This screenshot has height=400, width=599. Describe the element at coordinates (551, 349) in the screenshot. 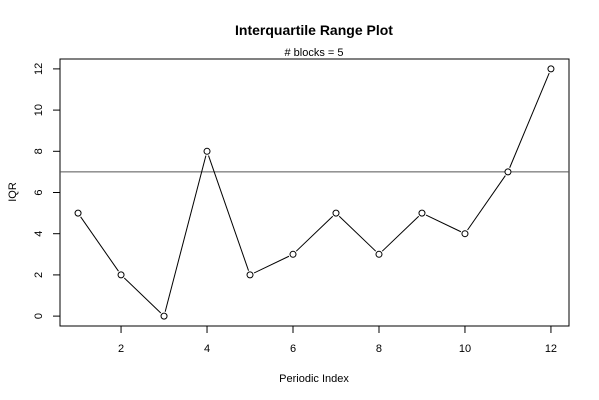

I see `x-tick-label: 12` at that location.